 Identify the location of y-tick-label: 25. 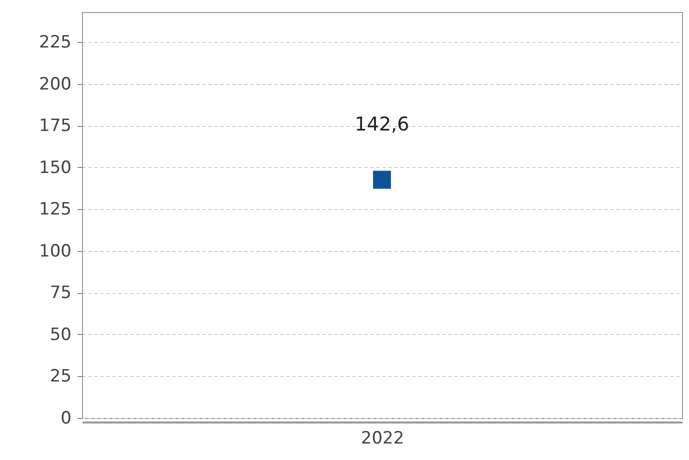
(61, 376).